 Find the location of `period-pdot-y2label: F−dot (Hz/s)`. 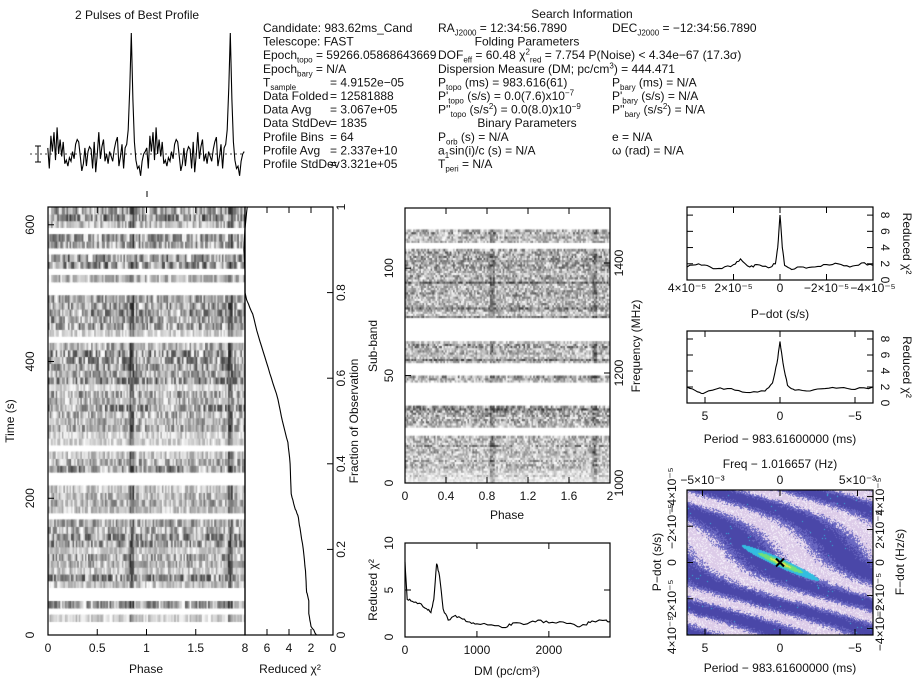

period-pdot-y2label: F−dot (Hz/s) is located at coordinates (900, 562).